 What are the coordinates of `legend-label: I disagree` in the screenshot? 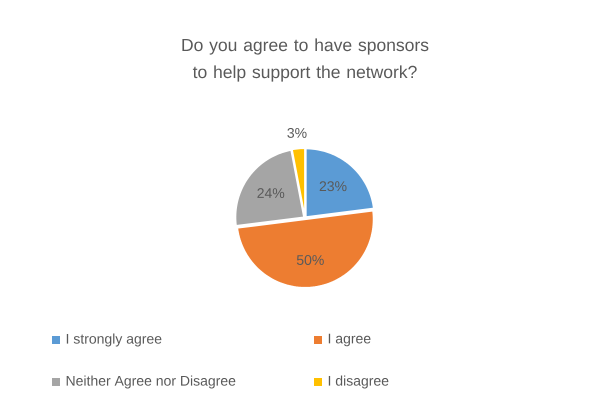 It's located at (358, 382).